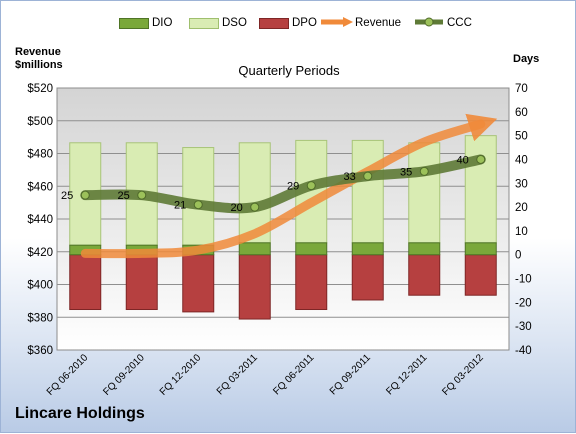  What do you see at coordinates (40, 122) in the screenshot?
I see `left-tick-label: $500` at bounding box center [40, 122].